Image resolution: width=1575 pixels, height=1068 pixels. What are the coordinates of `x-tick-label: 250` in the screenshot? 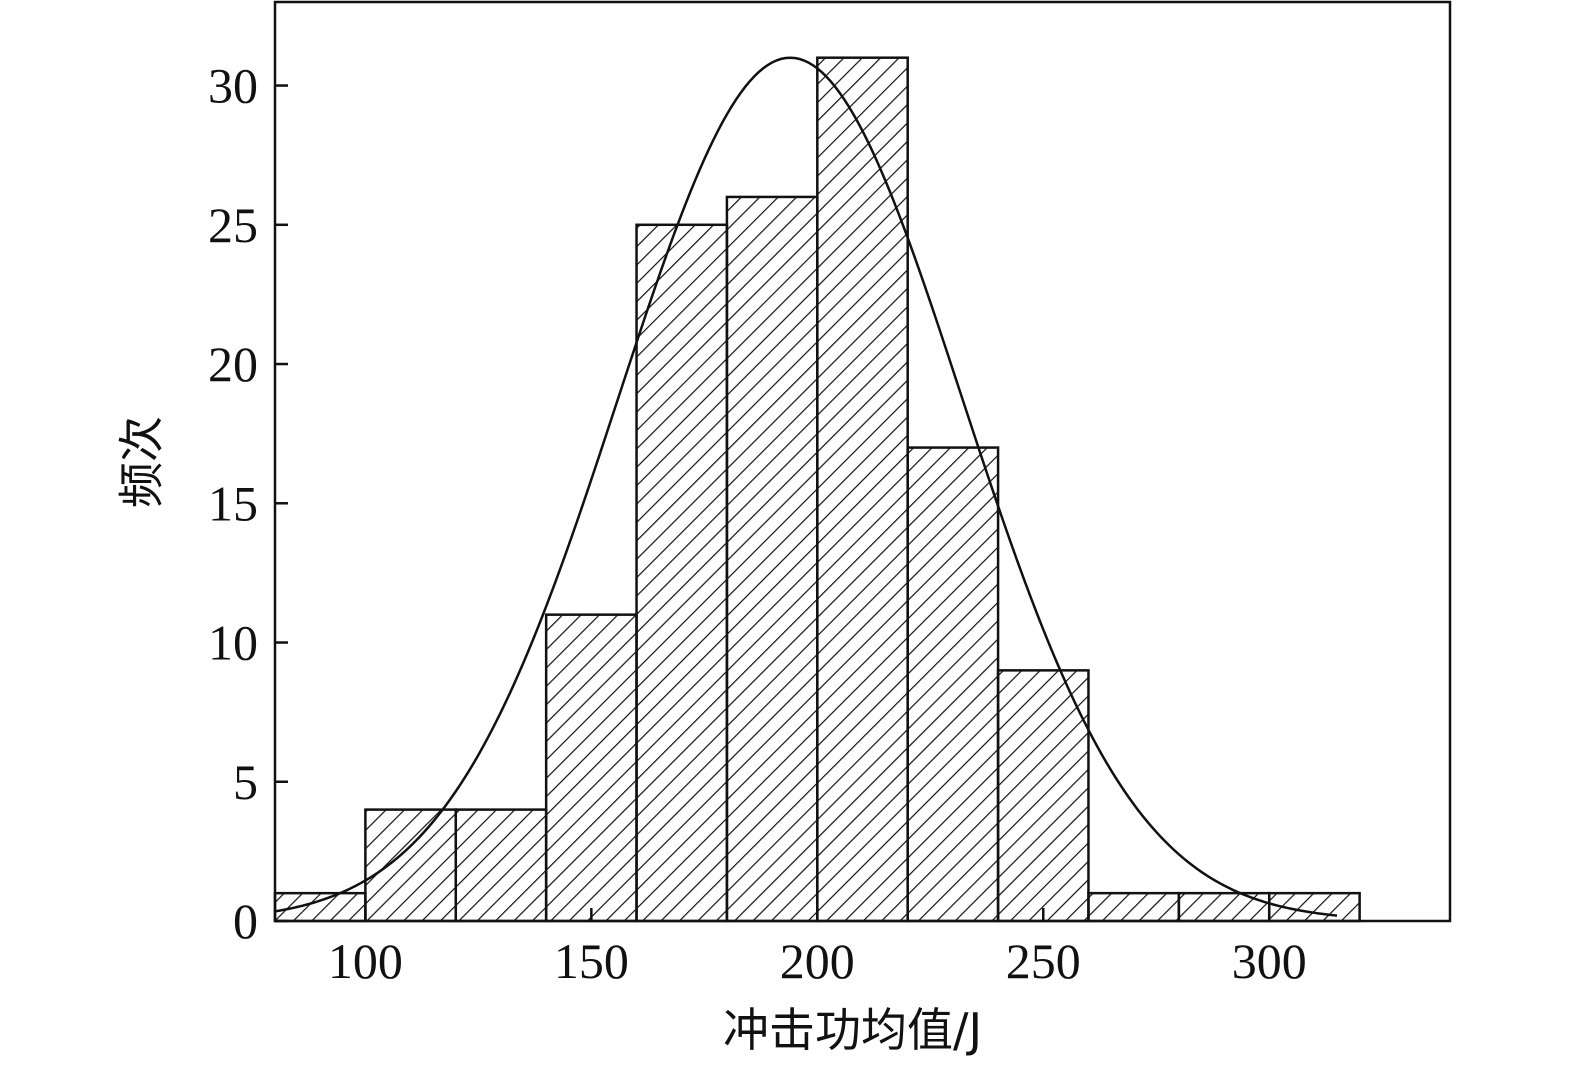 It's located at (1043, 961).